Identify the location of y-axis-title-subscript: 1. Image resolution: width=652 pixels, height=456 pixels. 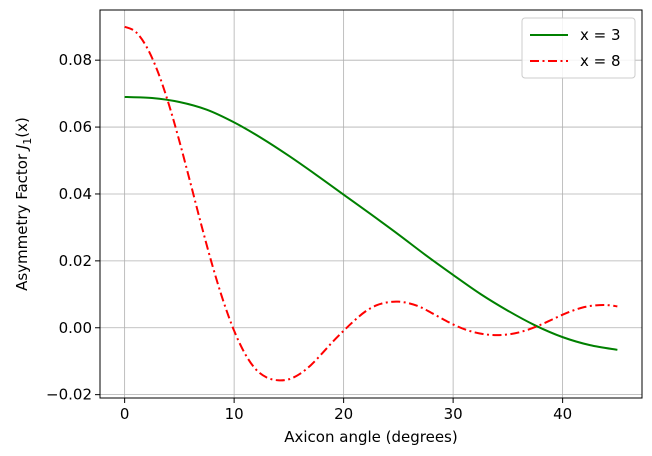
(27, 141).